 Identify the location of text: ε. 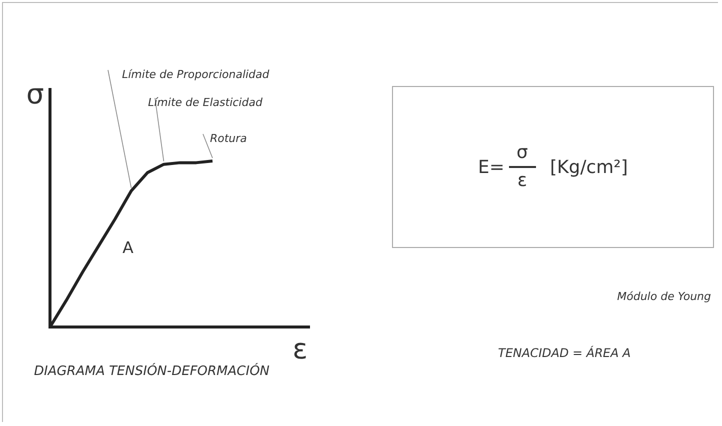
(522, 181).